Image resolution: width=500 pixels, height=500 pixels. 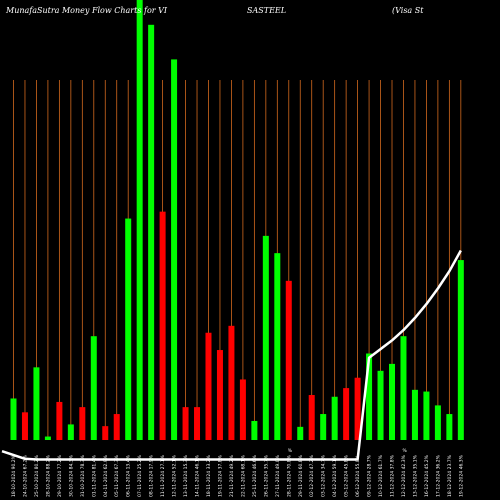 I want to click on chart-title-left: MunafaSutra Money Flow Charts for VI, so click(x=86, y=10).